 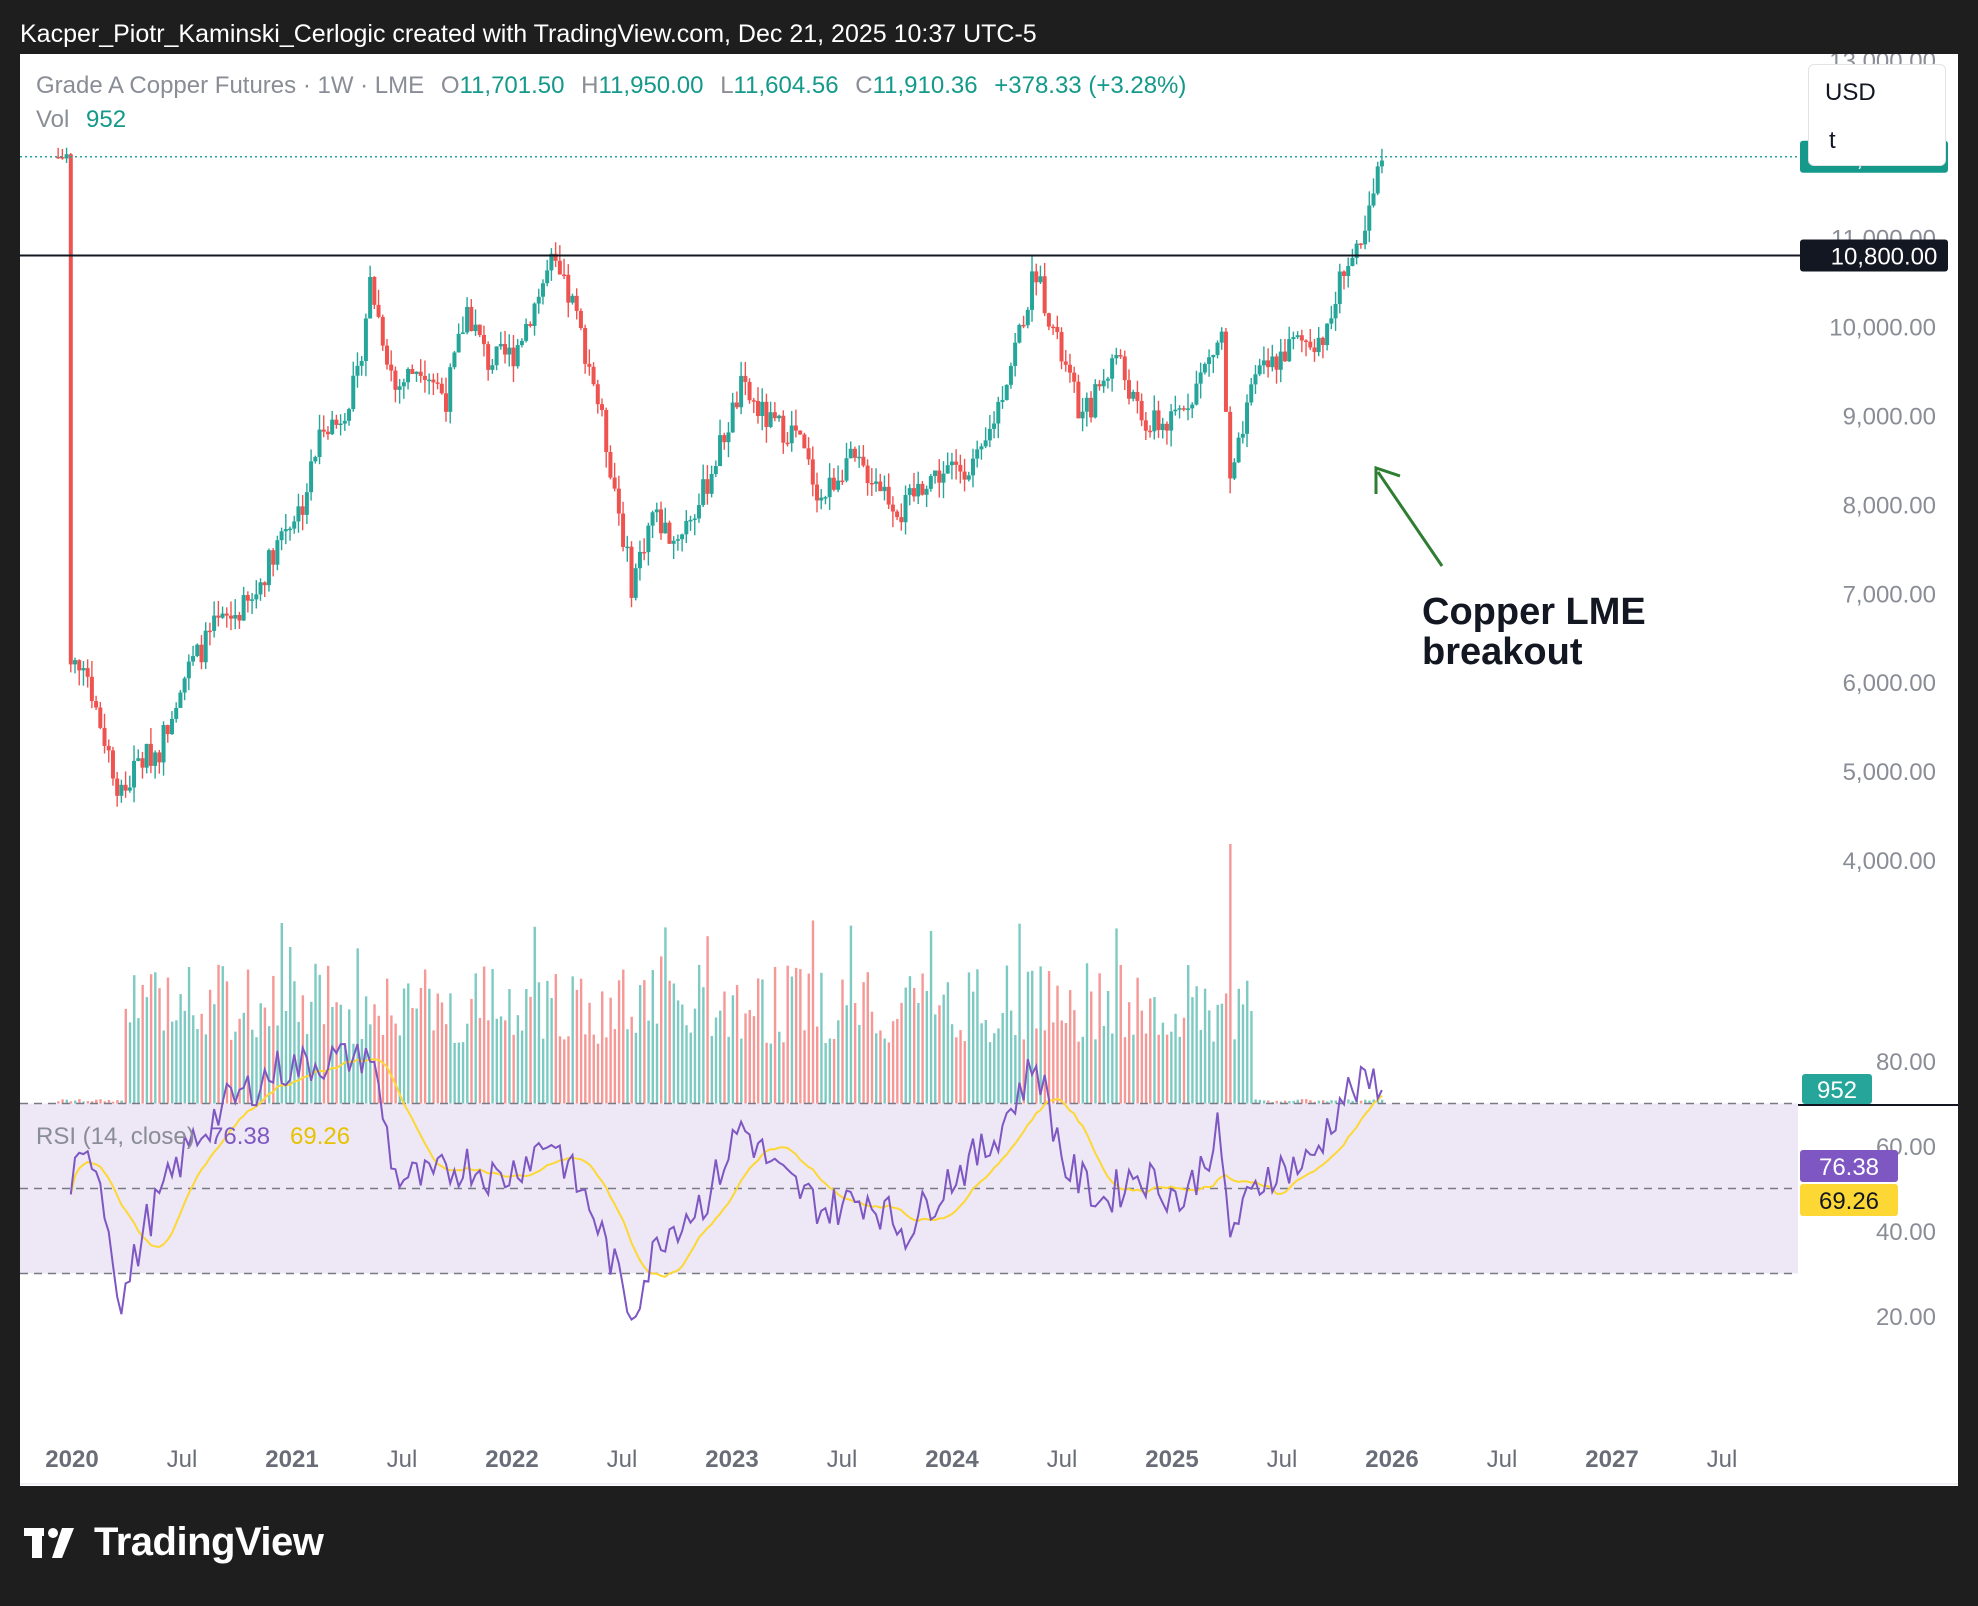 I want to click on time-label-9: Jul, so click(x=1062, y=1459).